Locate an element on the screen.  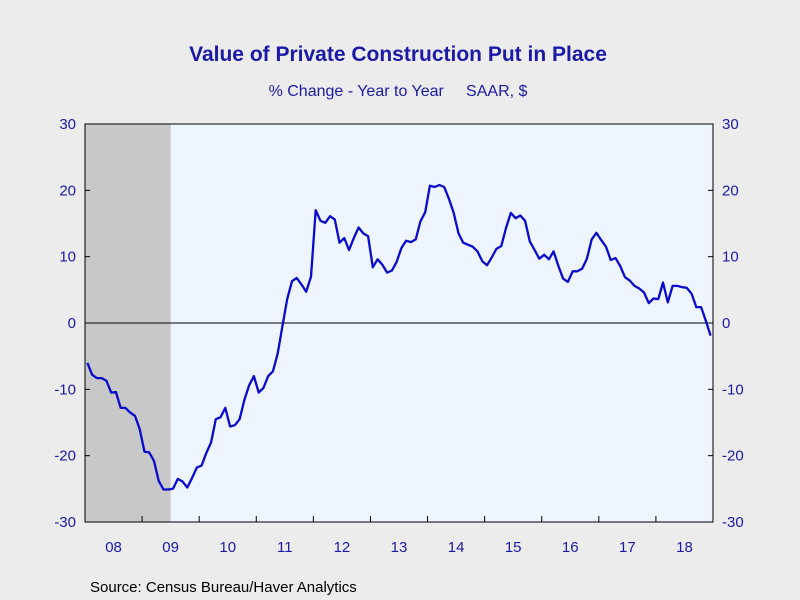
y-tick-label-left: 30 is located at coordinates (67, 124).